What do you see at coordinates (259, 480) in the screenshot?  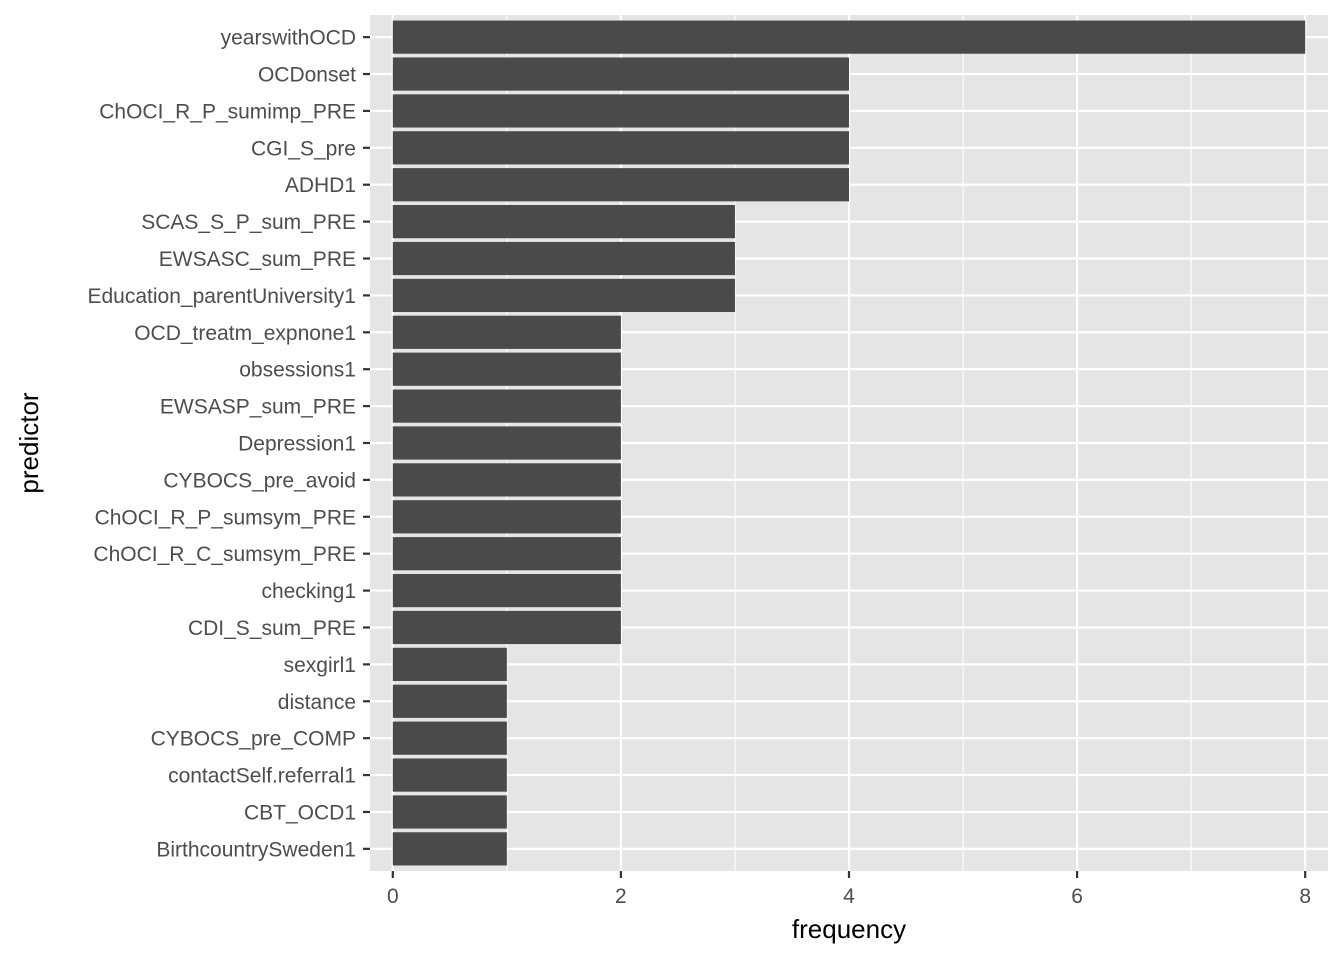 I see `y-tick-label: CYBOCS_pre_avoid` at bounding box center [259, 480].